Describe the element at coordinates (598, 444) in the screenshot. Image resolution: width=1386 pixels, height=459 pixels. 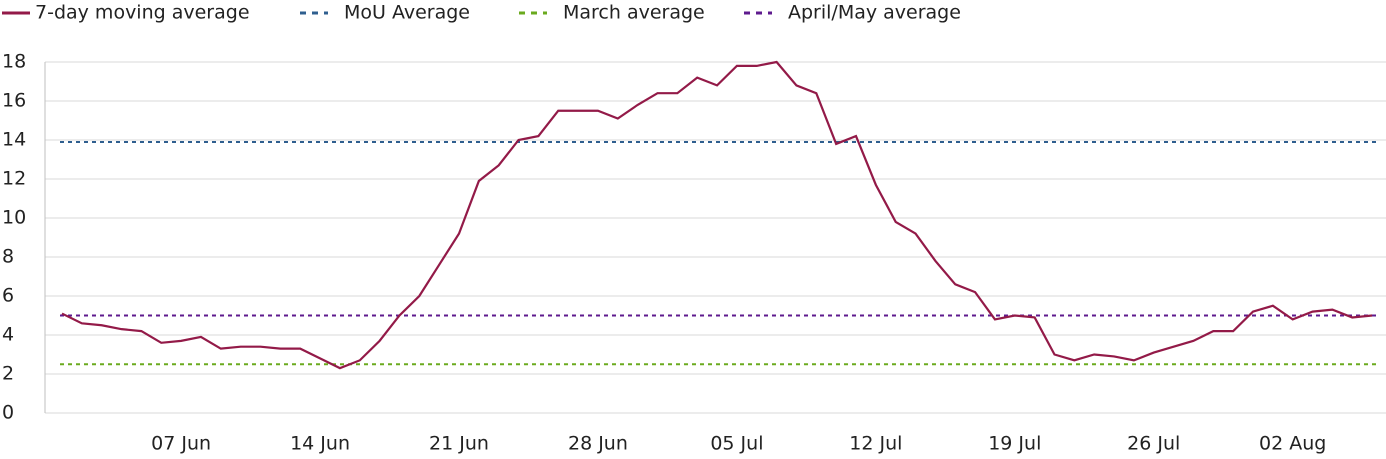
I see `x-tick-label: 28 Jun` at that location.